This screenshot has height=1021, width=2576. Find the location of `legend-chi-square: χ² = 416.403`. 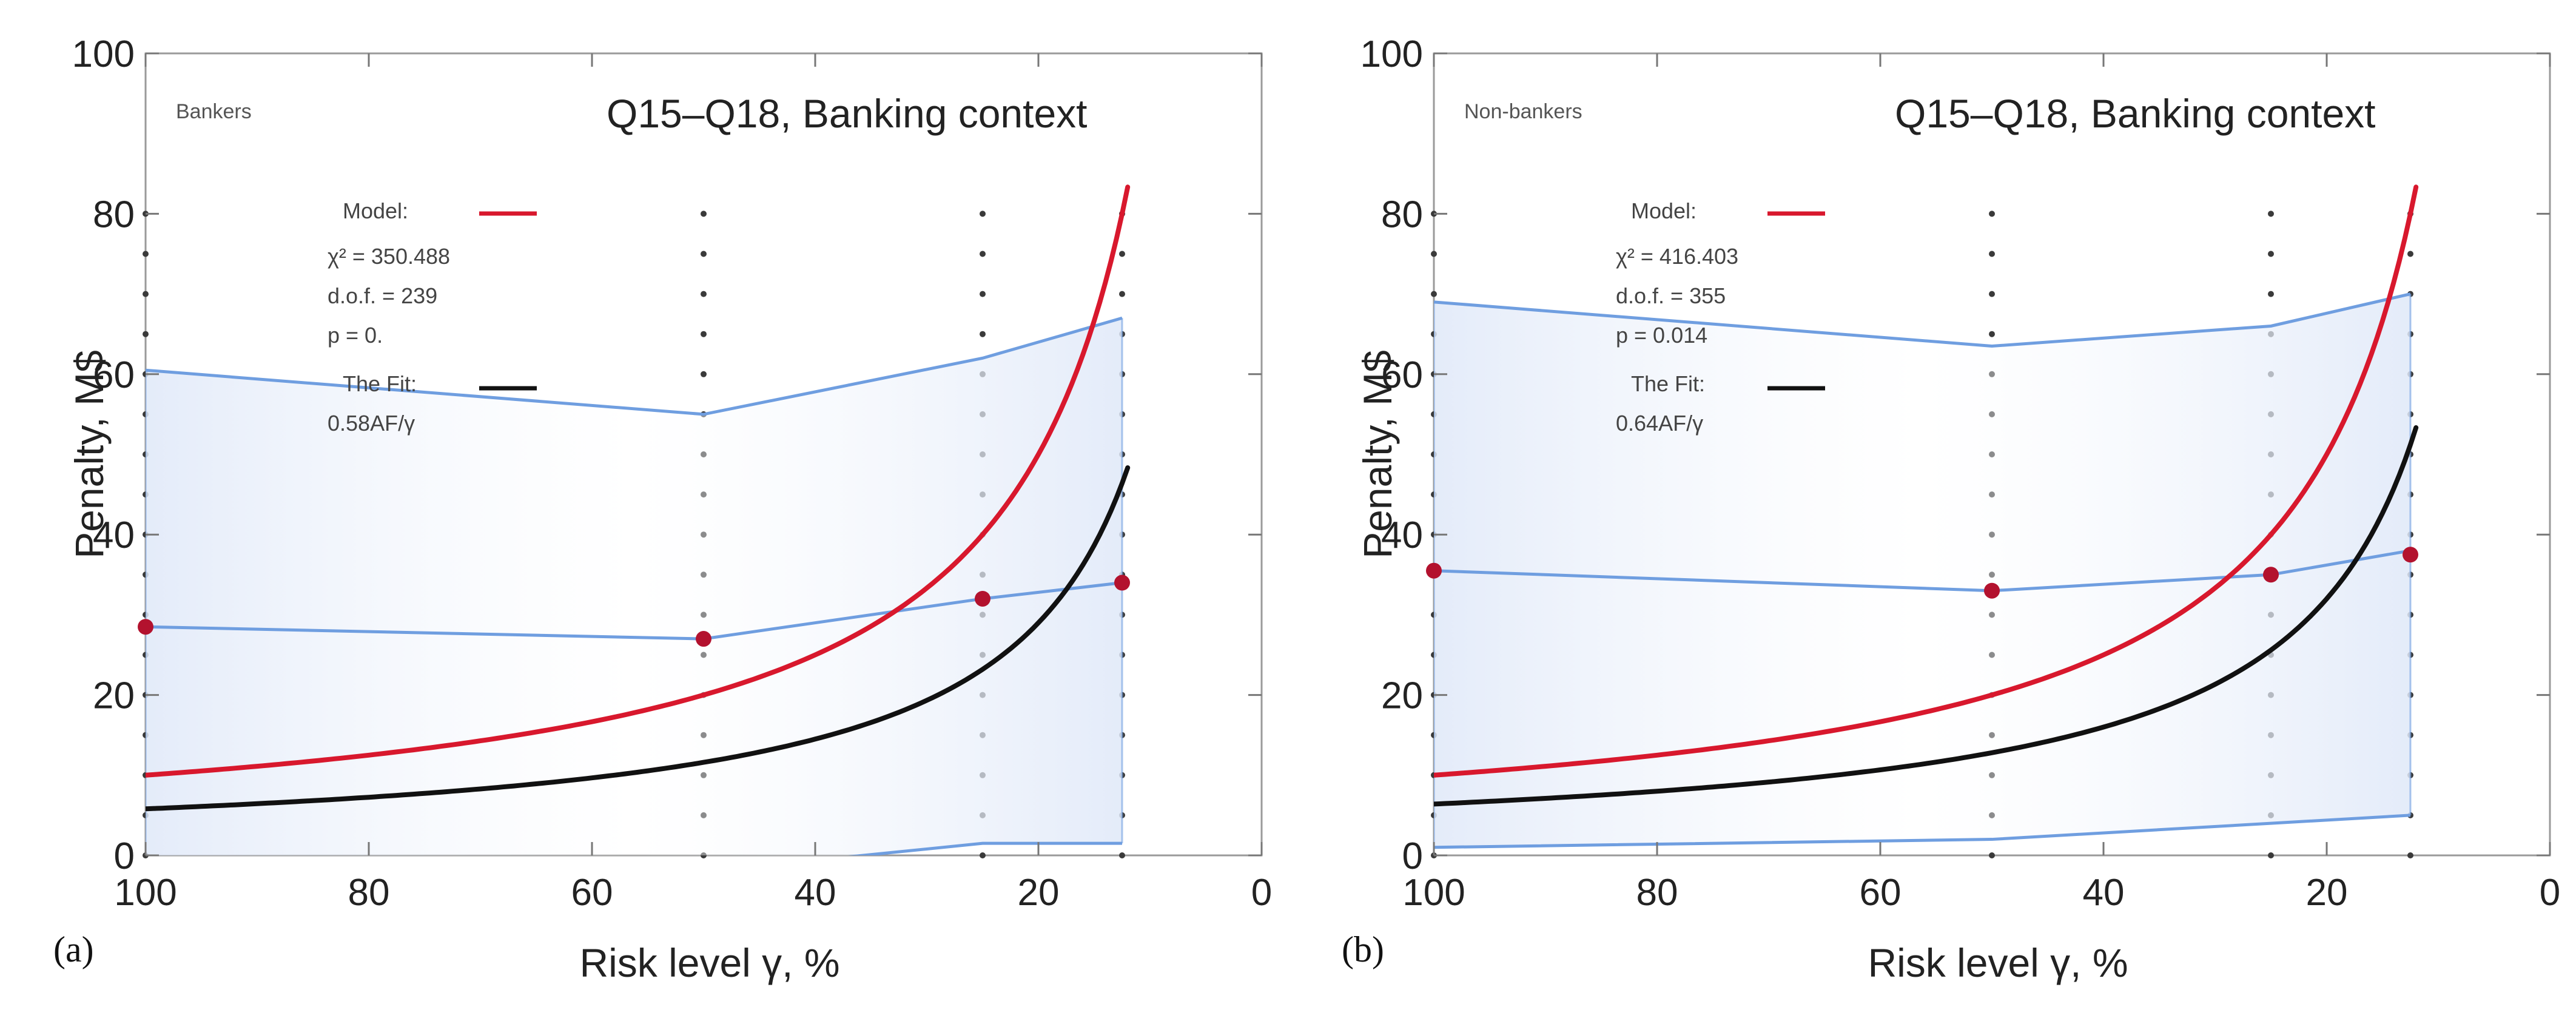

legend-chi-square: χ² = 416.403 is located at coordinates (1677, 256).